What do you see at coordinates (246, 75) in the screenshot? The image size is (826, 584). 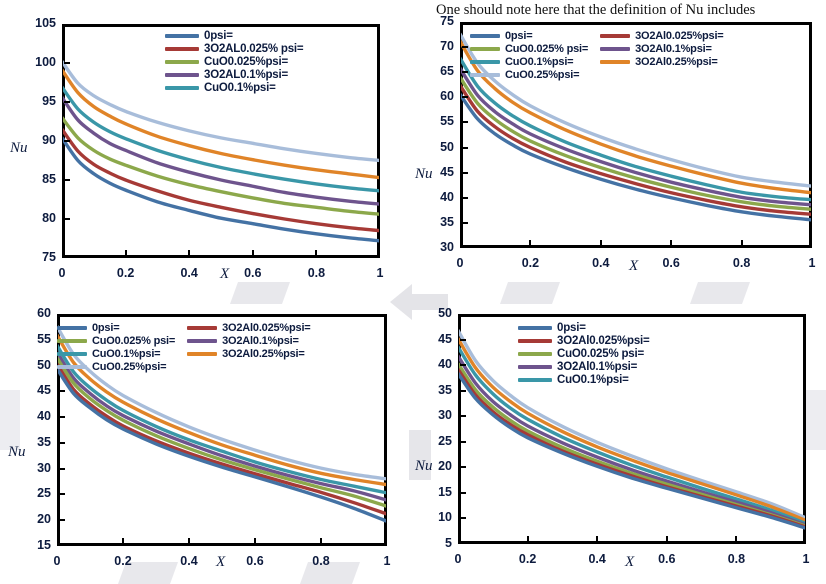 I see `legend-item-label: 3O2AL0.1%psi=` at bounding box center [246, 75].